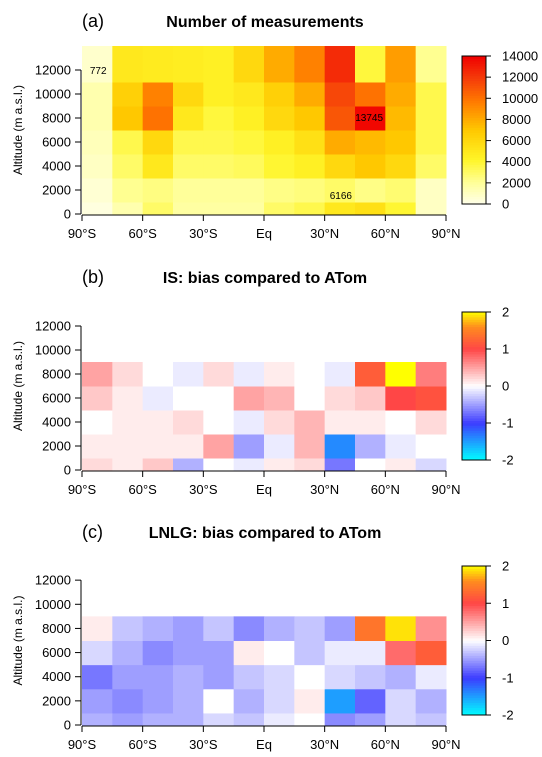 The height and width of the screenshot is (757, 542). Describe the element at coordinates (92, 532) in the screenshot. I see `panel-label: (c)` at that location.